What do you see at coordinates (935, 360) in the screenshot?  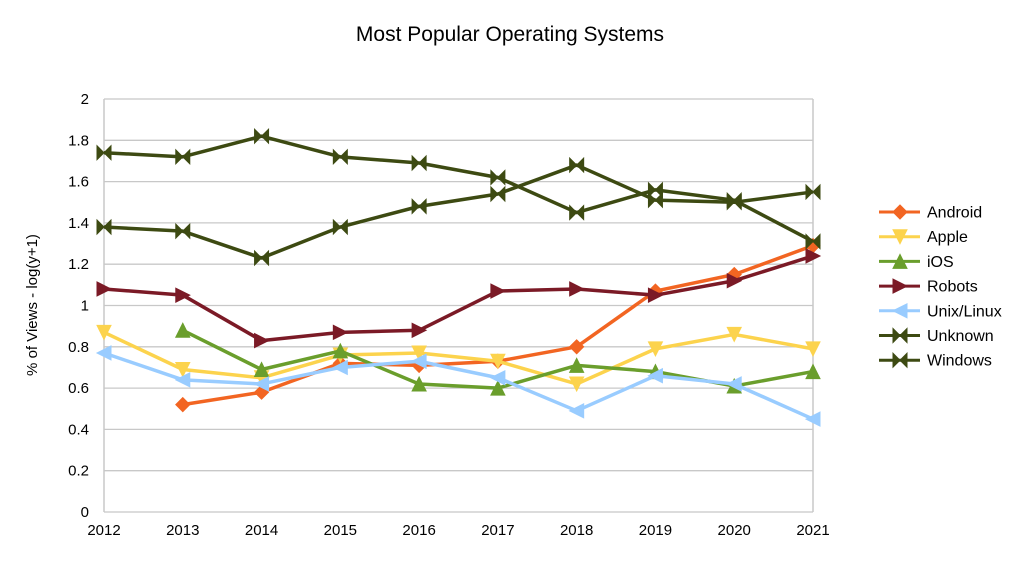 I see `legend-item: Windows` at bounding box center [935, 360].